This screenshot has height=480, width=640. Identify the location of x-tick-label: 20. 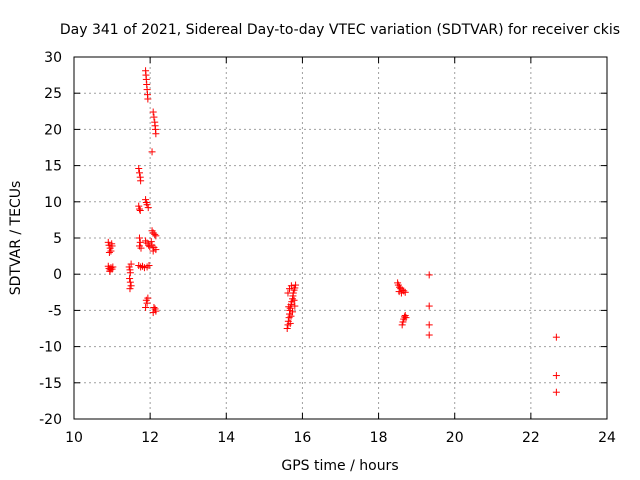
(455, 438).